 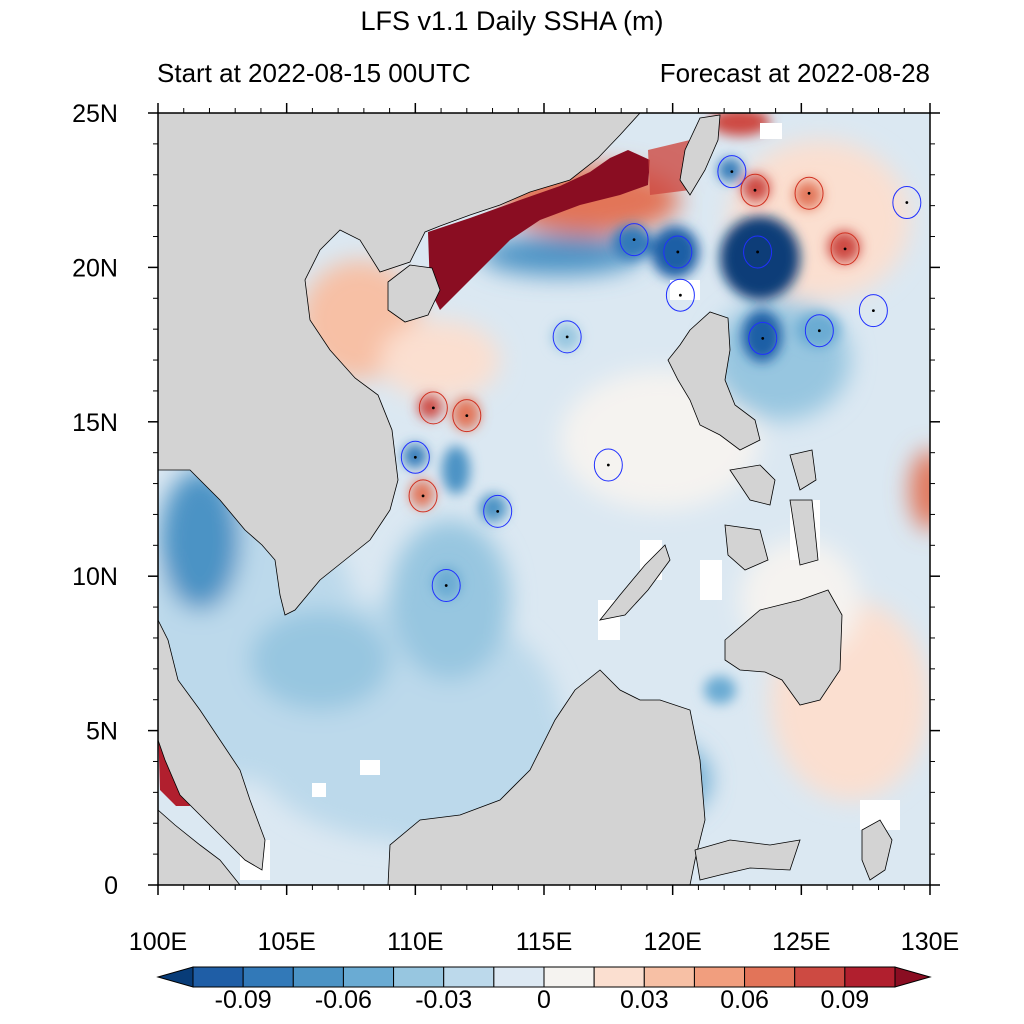 I want to click on colorbar-tick-label: -0.09, so click(x=243, y=1000).